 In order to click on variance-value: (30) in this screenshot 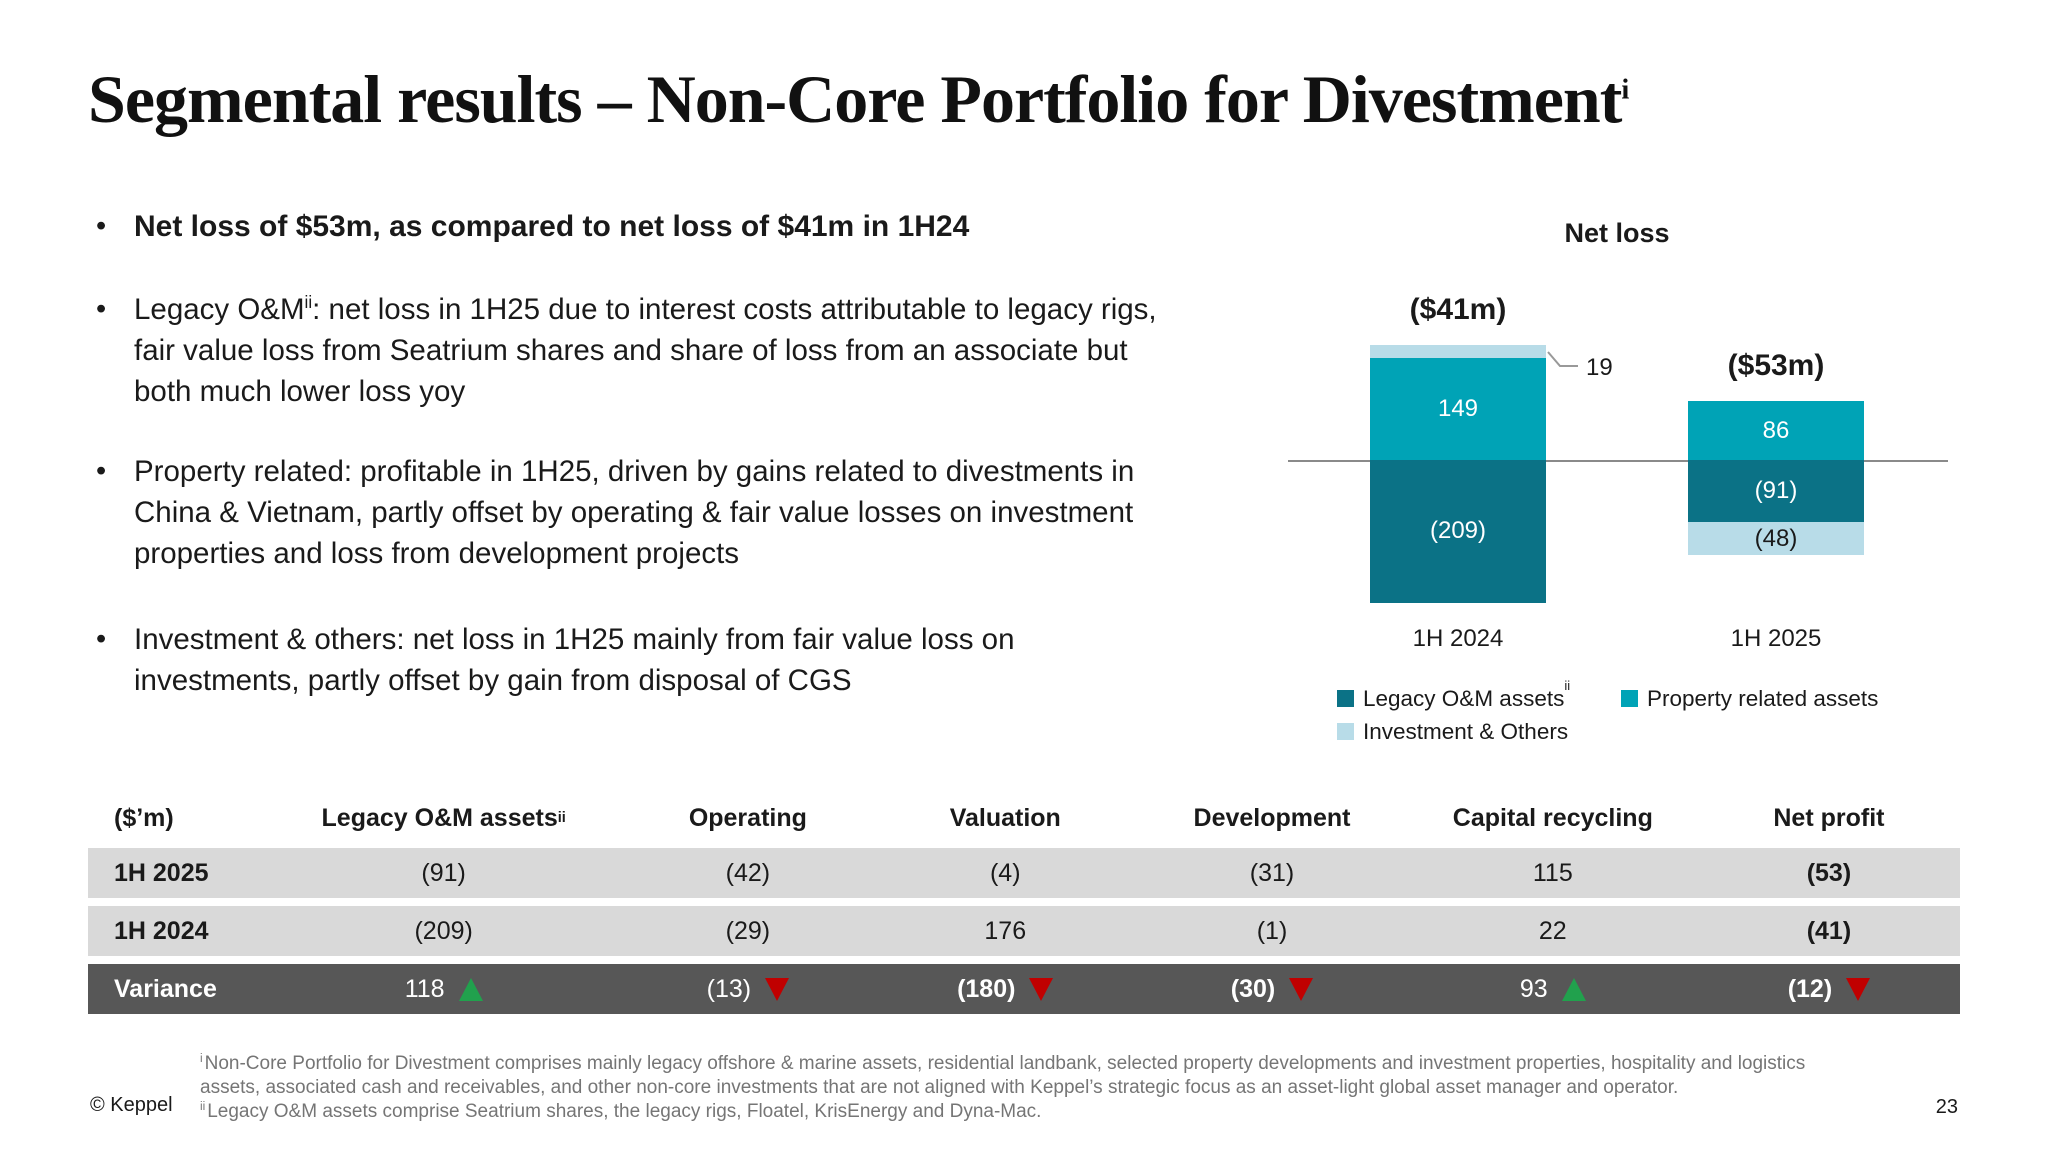, I will do `click(1253, 988)`.